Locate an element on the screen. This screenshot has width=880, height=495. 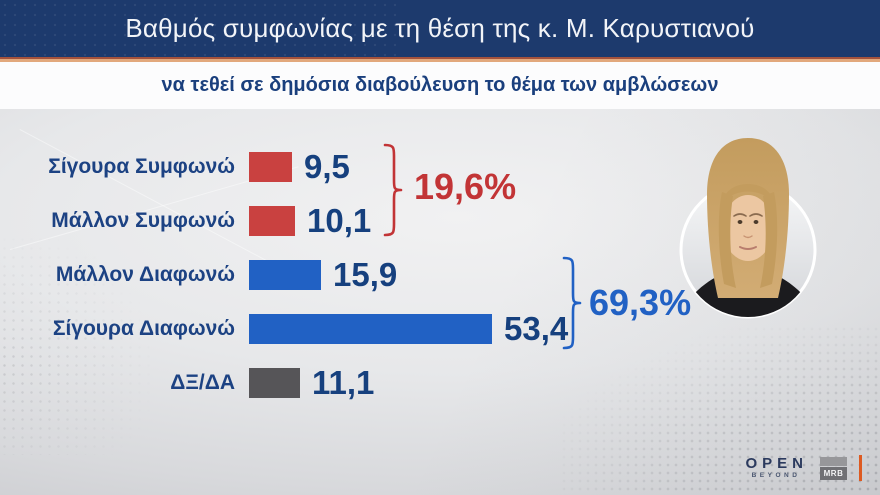
bar-value: 10,1 is located at coordinates (339, 220).